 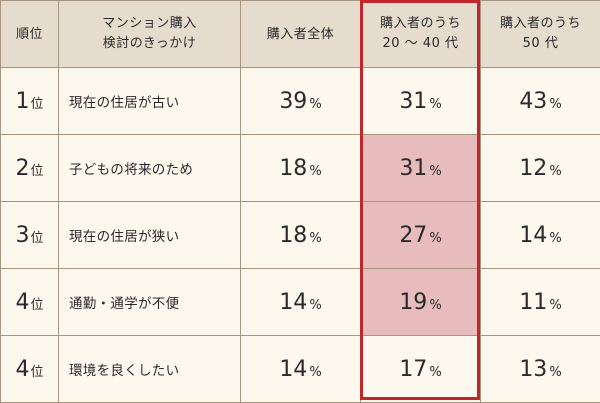 I want to click on header-rank: 順位, so click(x=30, y=34).